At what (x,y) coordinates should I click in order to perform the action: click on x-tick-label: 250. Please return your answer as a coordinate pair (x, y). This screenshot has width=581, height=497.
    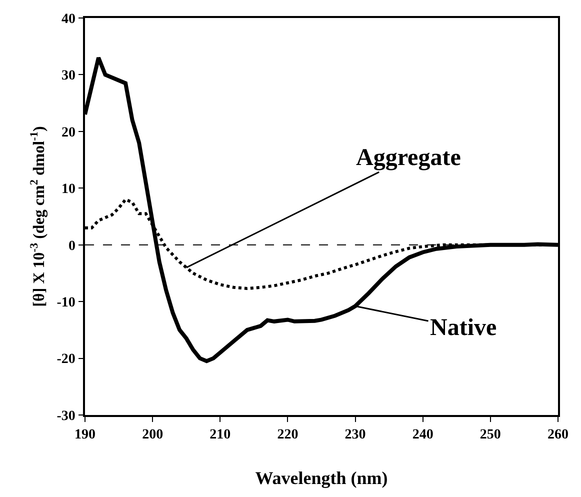
    Looking at the image, I should click on (490, 435).